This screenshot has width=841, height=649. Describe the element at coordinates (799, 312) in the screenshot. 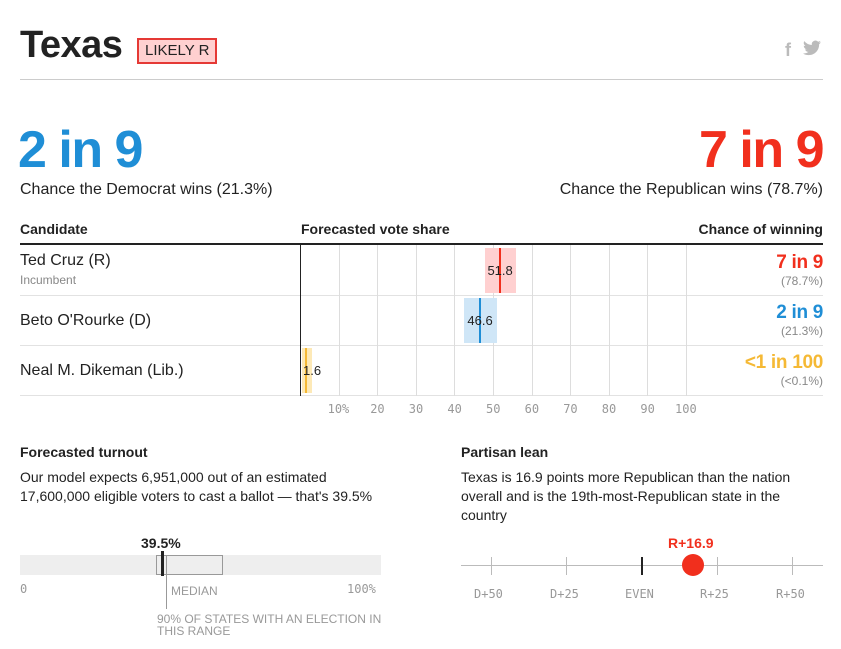

I see `candidate-chance: 2 in 9` at that location.